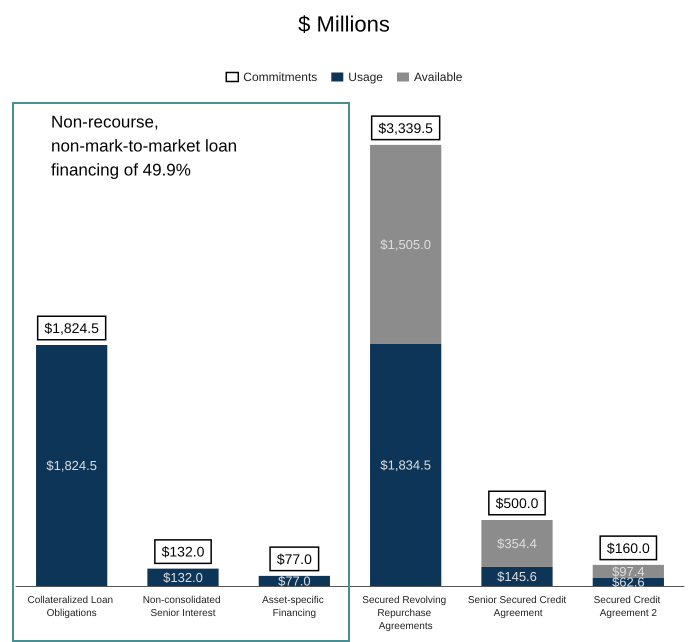 The image size is (688, 642). I want to click on annotation: Non-recourse, non-mark-to-market loan financing of 49.9%, so click(146, 146).